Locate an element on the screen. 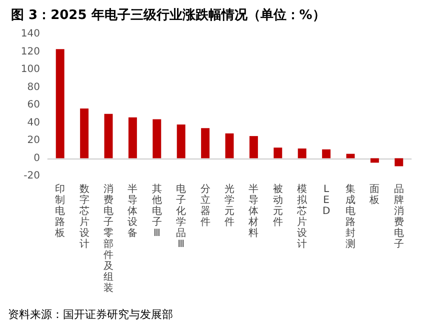 This screenshot has height=326, width=425. x-tick-label: 分立器件 is located at coordinates (205, 205).